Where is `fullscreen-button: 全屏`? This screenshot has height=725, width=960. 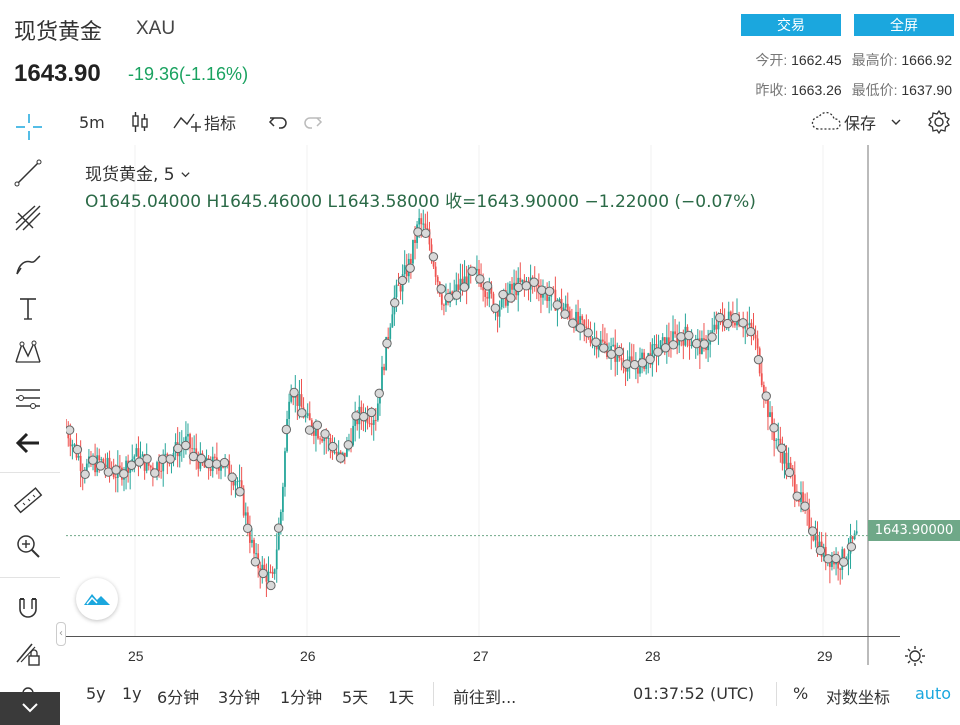 fullscreen-button: 全屏 is located at coordinates (904, 25).